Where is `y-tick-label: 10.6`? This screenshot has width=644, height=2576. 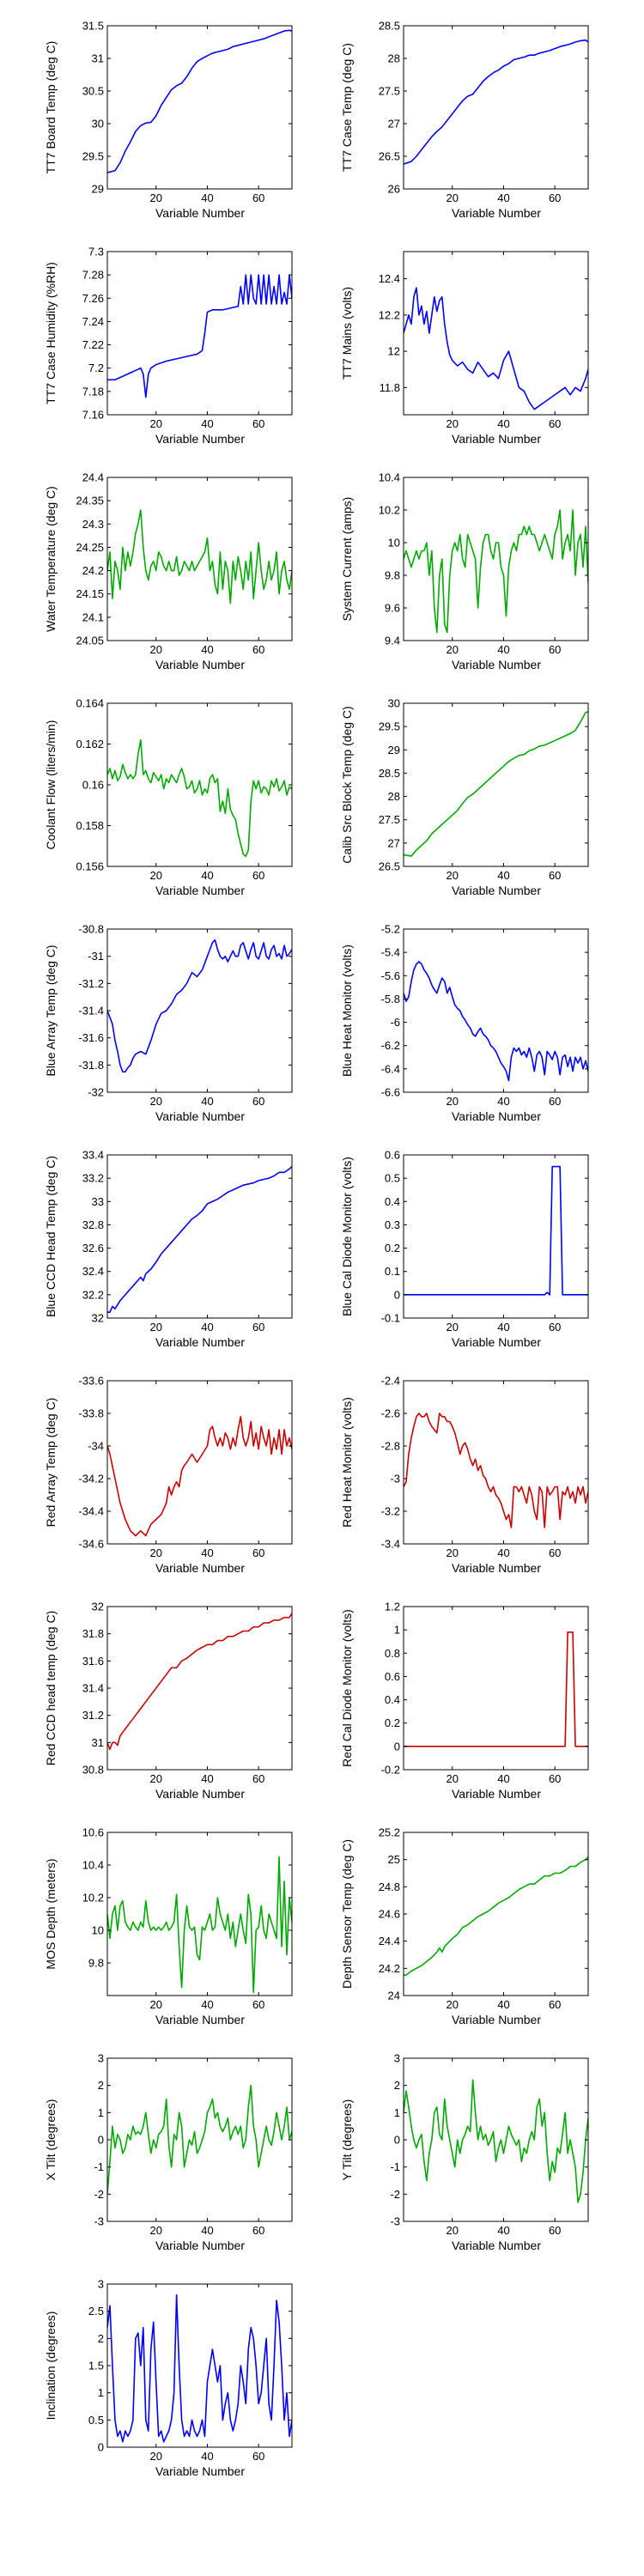
y-tick-label: 10.6 is located at coordinates (93, 1833).